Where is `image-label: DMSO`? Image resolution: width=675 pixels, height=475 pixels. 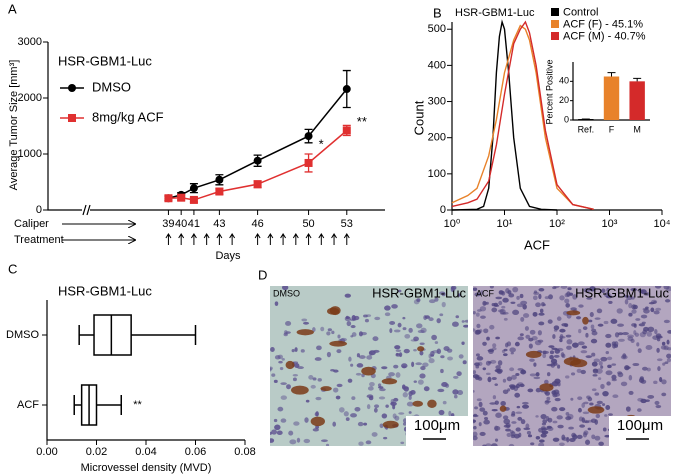
image-label: DMSO is located at coordinates (286, 293).